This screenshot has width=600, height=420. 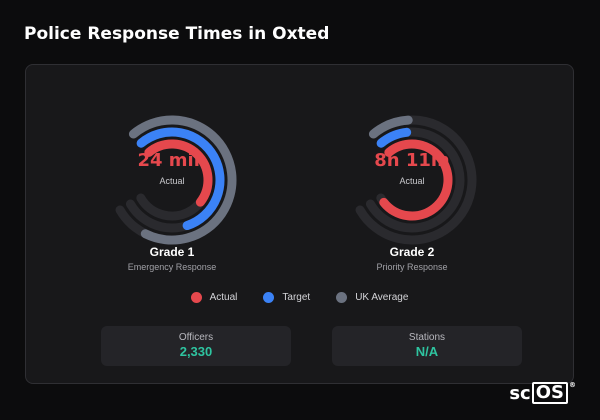 I want to click on legend-label-target: Target, so click(x=296, y=297).